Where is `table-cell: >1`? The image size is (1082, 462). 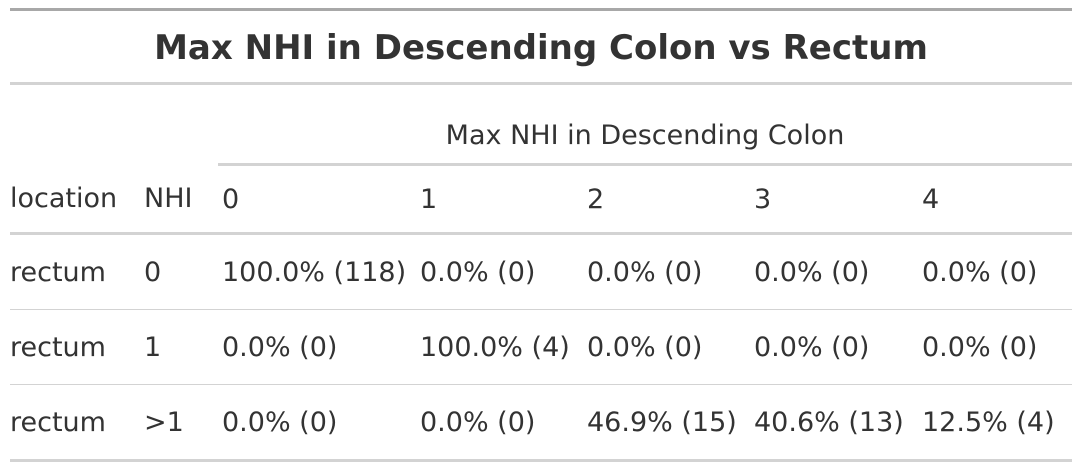 table-cell: >1 is located at coordinates (181, 422).